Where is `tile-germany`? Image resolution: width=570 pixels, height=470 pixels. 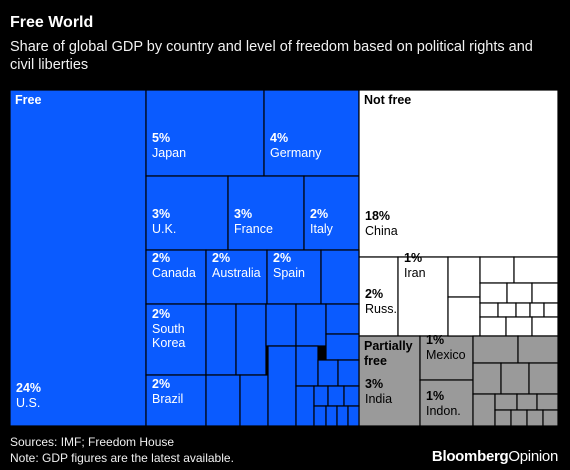 tile-germany is located at coordinates (311, 133).